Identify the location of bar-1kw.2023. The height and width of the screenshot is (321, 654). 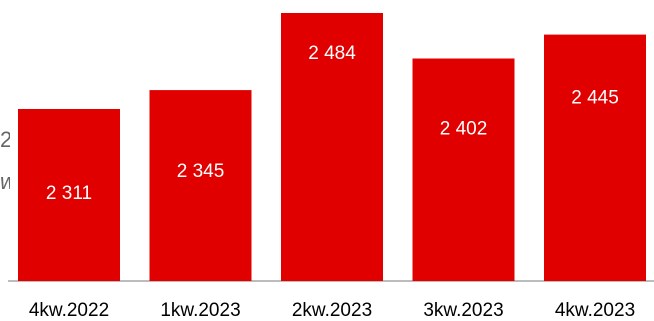
(200, 185).